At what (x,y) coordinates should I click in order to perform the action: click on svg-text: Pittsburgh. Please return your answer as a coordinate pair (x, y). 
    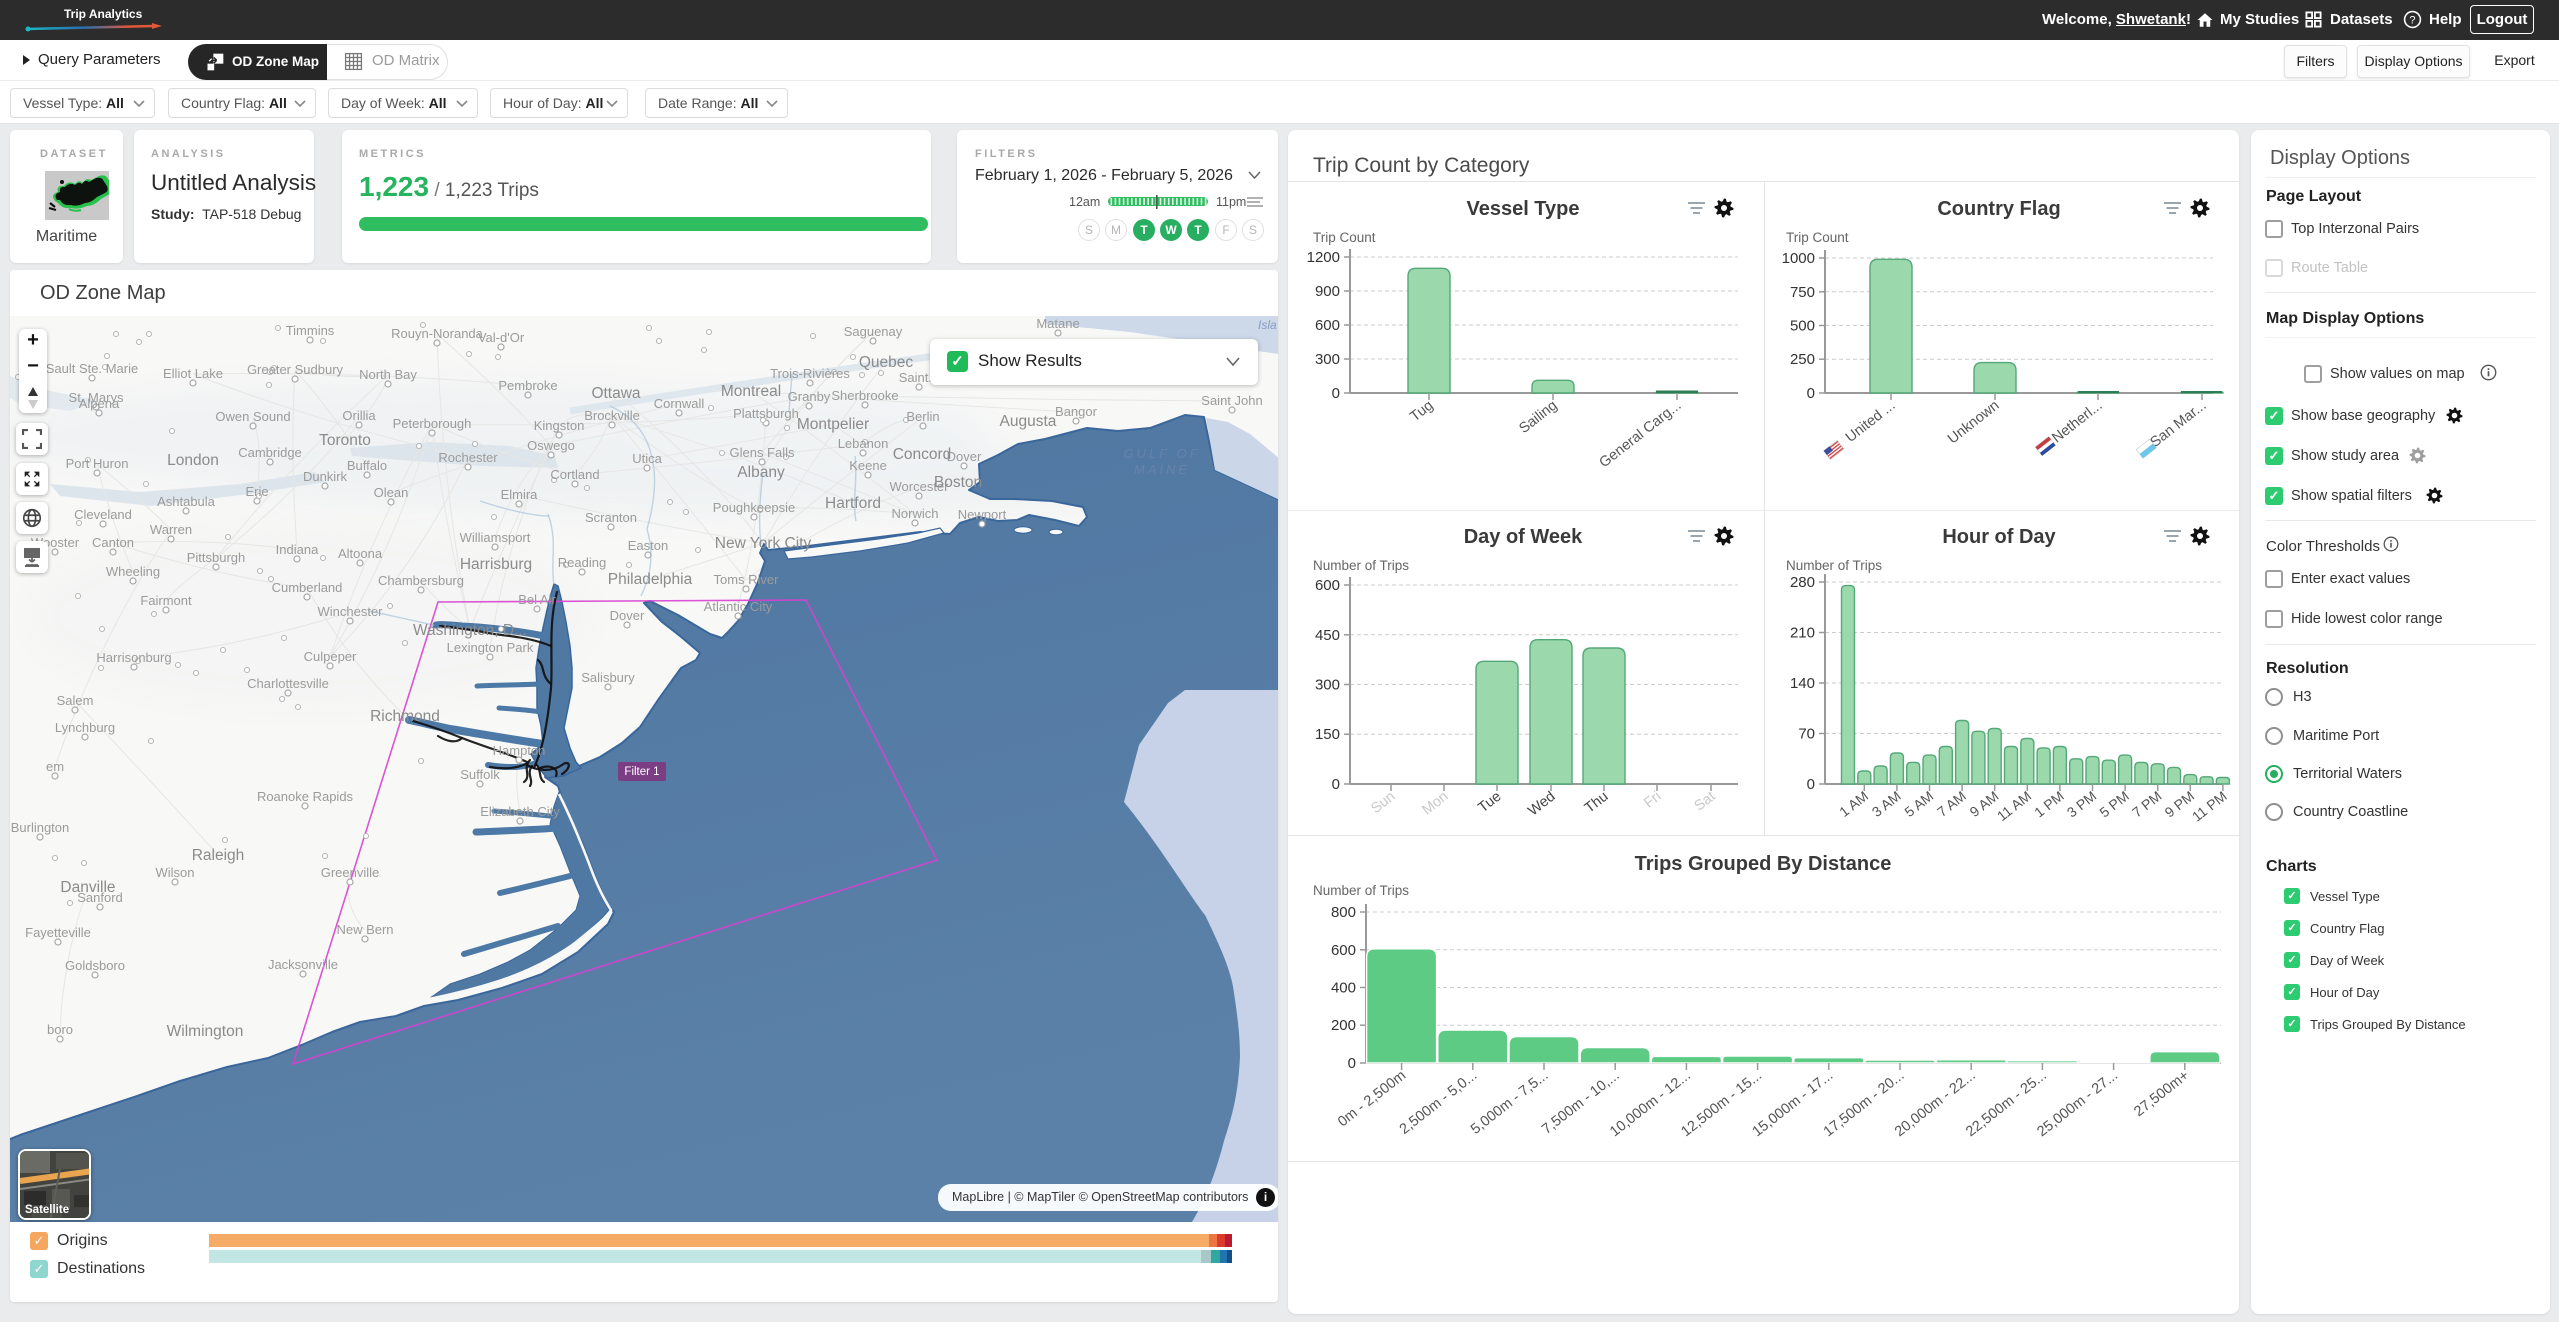
    Looking at the image, I should click on (216, 557).